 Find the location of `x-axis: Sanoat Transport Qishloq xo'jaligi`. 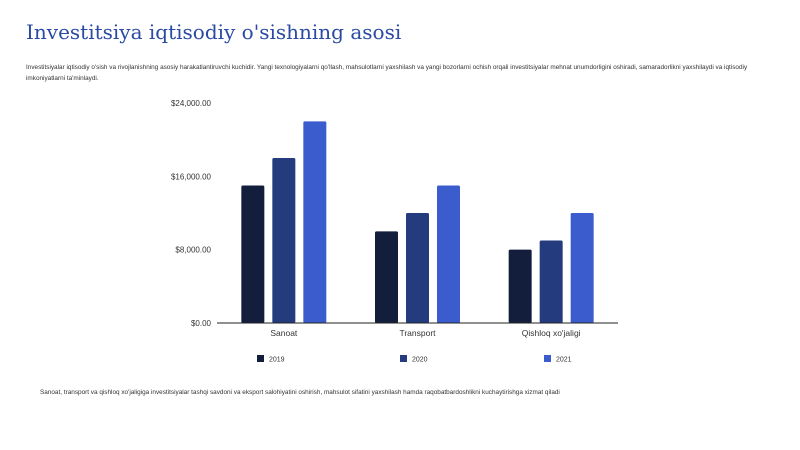

x-axis: Sanoat Transport Qishloq xo'jaligi is located at coordinates (425, 333).